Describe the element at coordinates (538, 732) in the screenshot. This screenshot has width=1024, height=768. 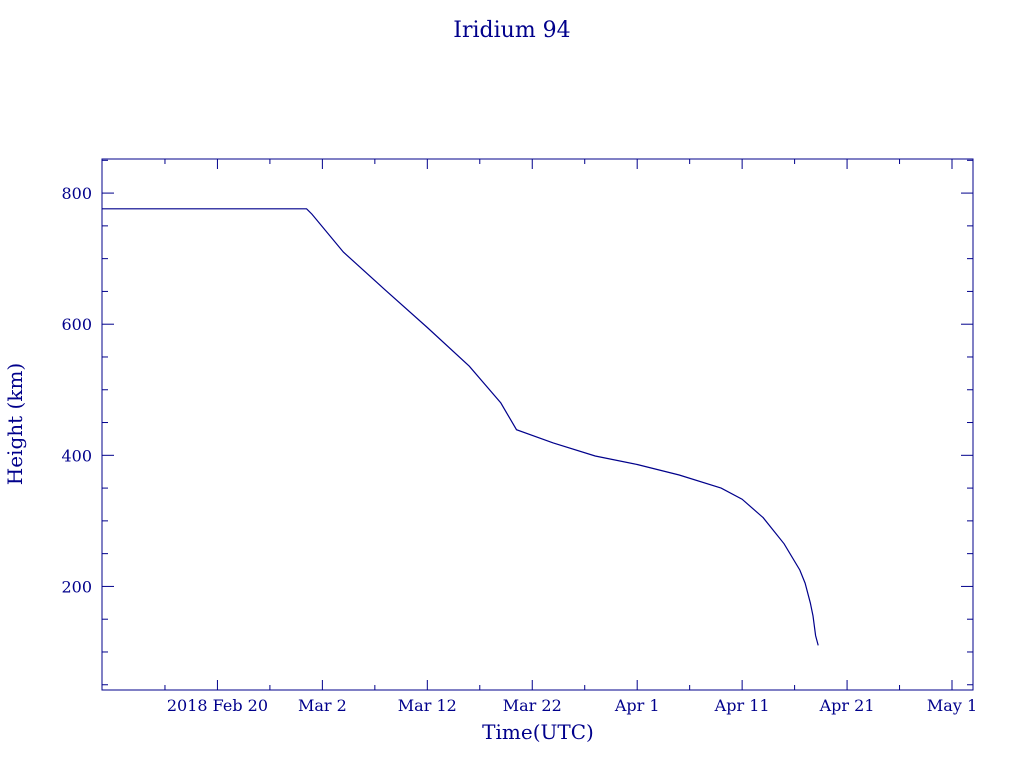
I see `x-axis-label: Time(UTC)` at that location.